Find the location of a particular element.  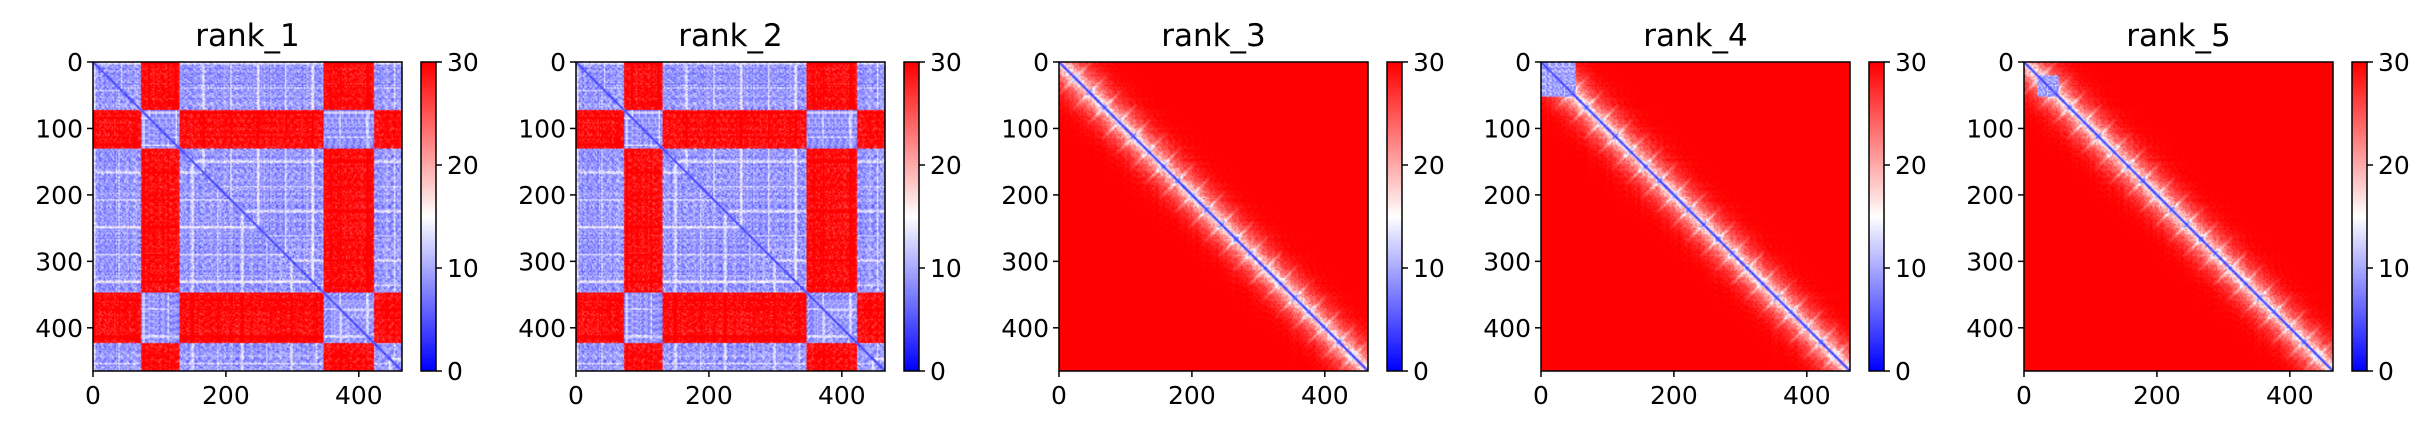

panel-title: rank_3 is located at coordinates (1213, 36).